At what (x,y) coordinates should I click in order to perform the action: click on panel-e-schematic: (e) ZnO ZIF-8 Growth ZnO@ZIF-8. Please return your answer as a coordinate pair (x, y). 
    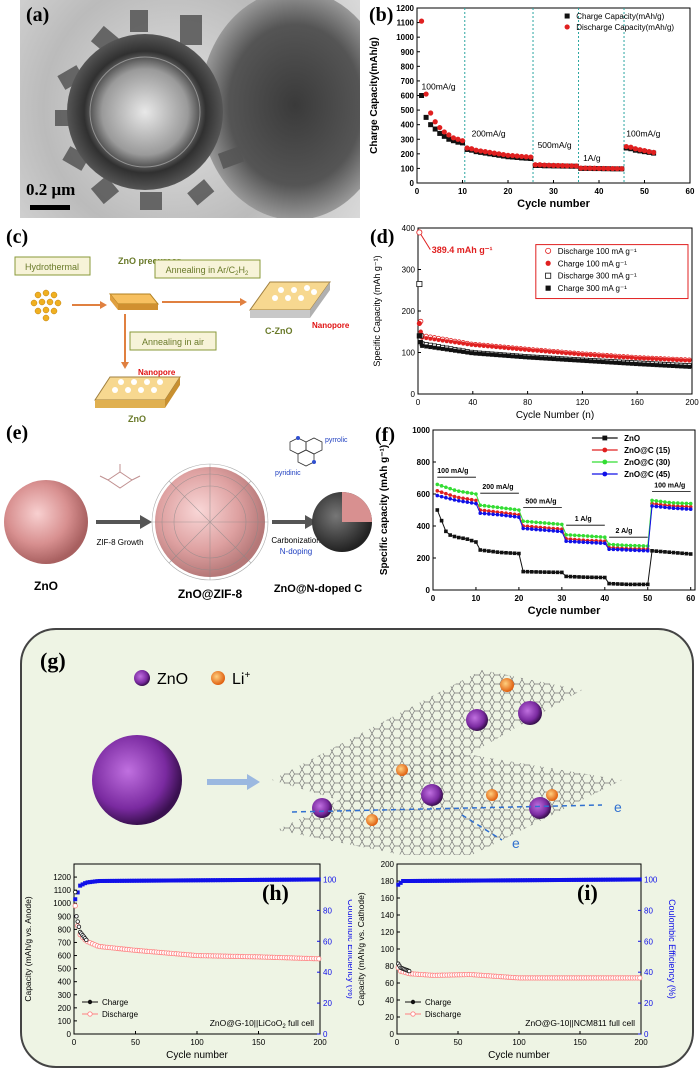
    Looking at the image, I should click on (187, 520).